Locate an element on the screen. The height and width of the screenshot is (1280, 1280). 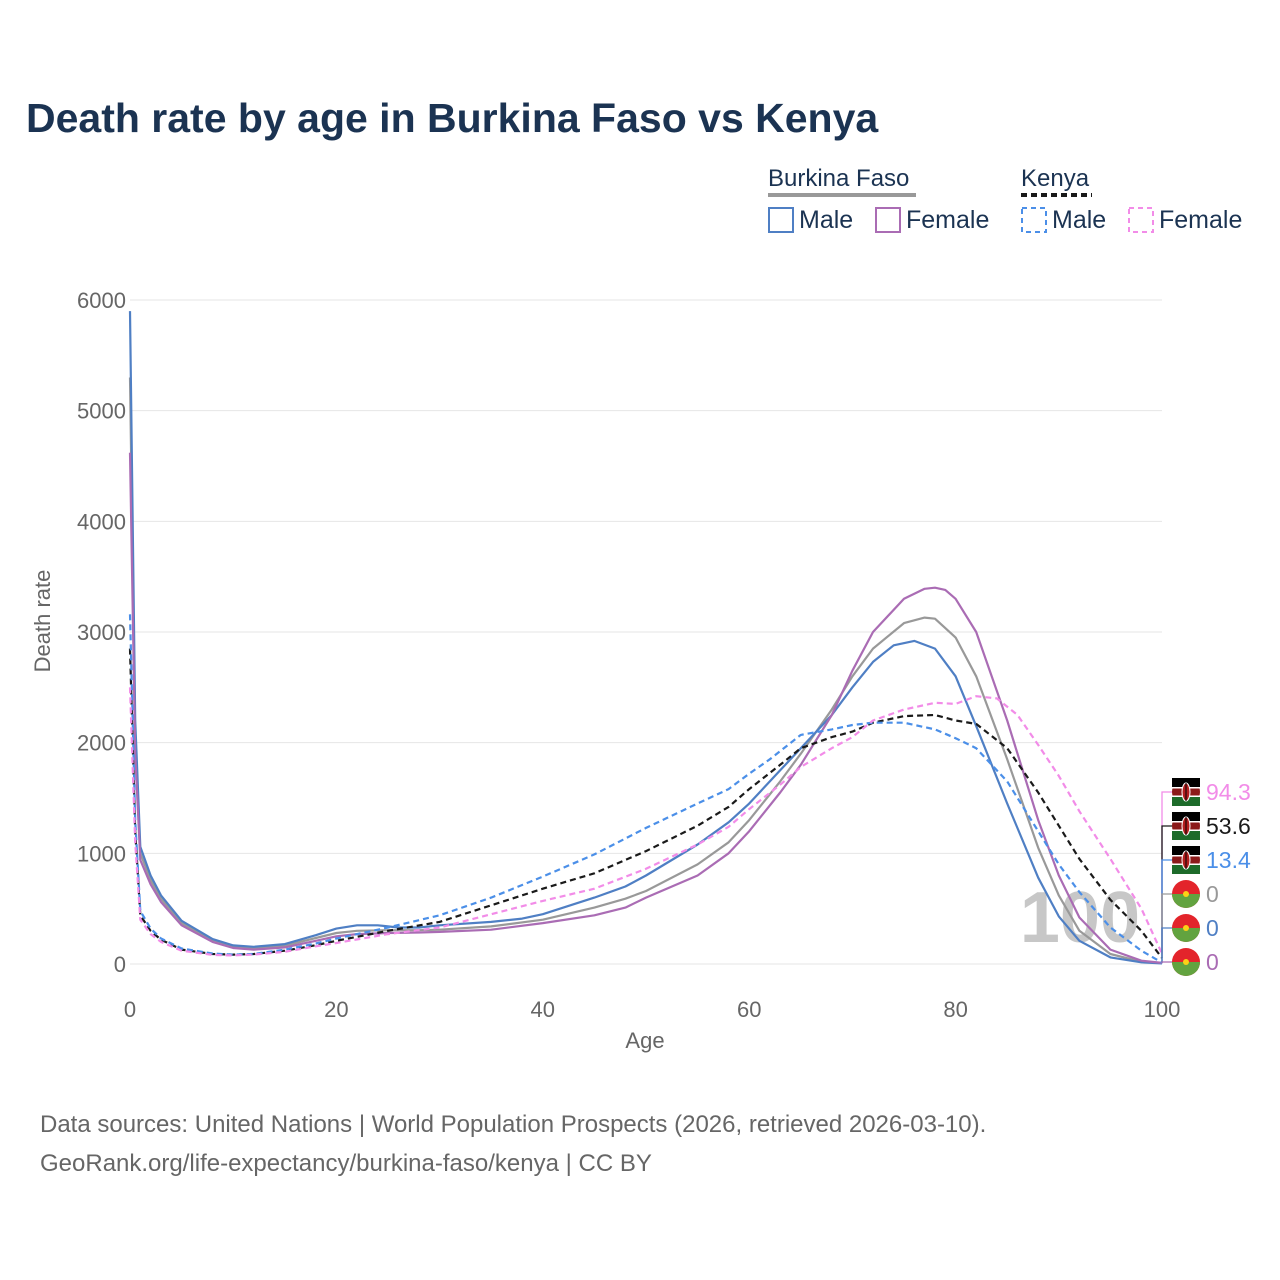
legend-group-burkina-faso: Burkina Faso is located at coordinates (838, 178).